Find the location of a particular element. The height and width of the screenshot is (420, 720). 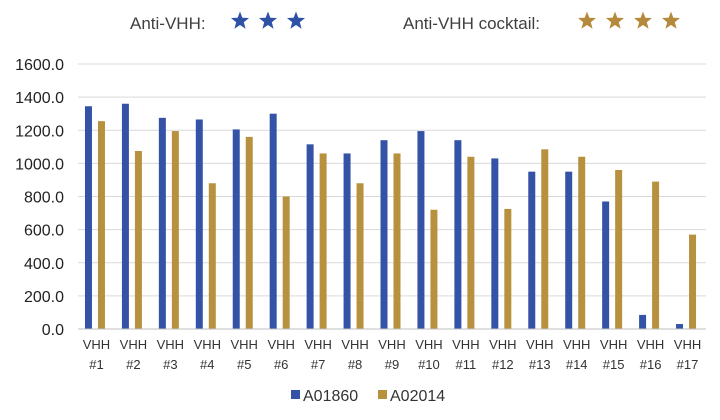

x-tick-label-line2: #13 is located at coordinates (540, 364).